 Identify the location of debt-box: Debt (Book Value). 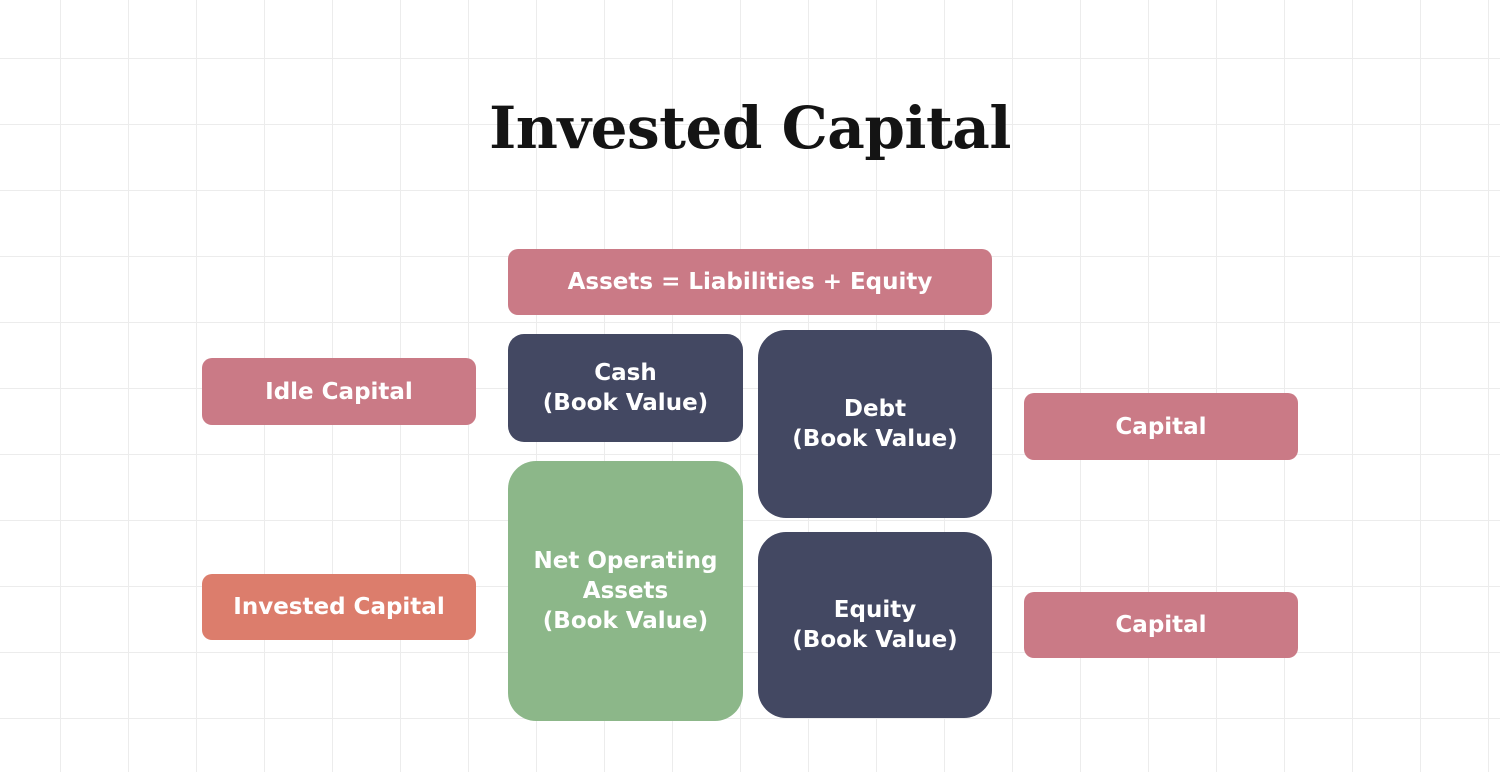
(875, 424).